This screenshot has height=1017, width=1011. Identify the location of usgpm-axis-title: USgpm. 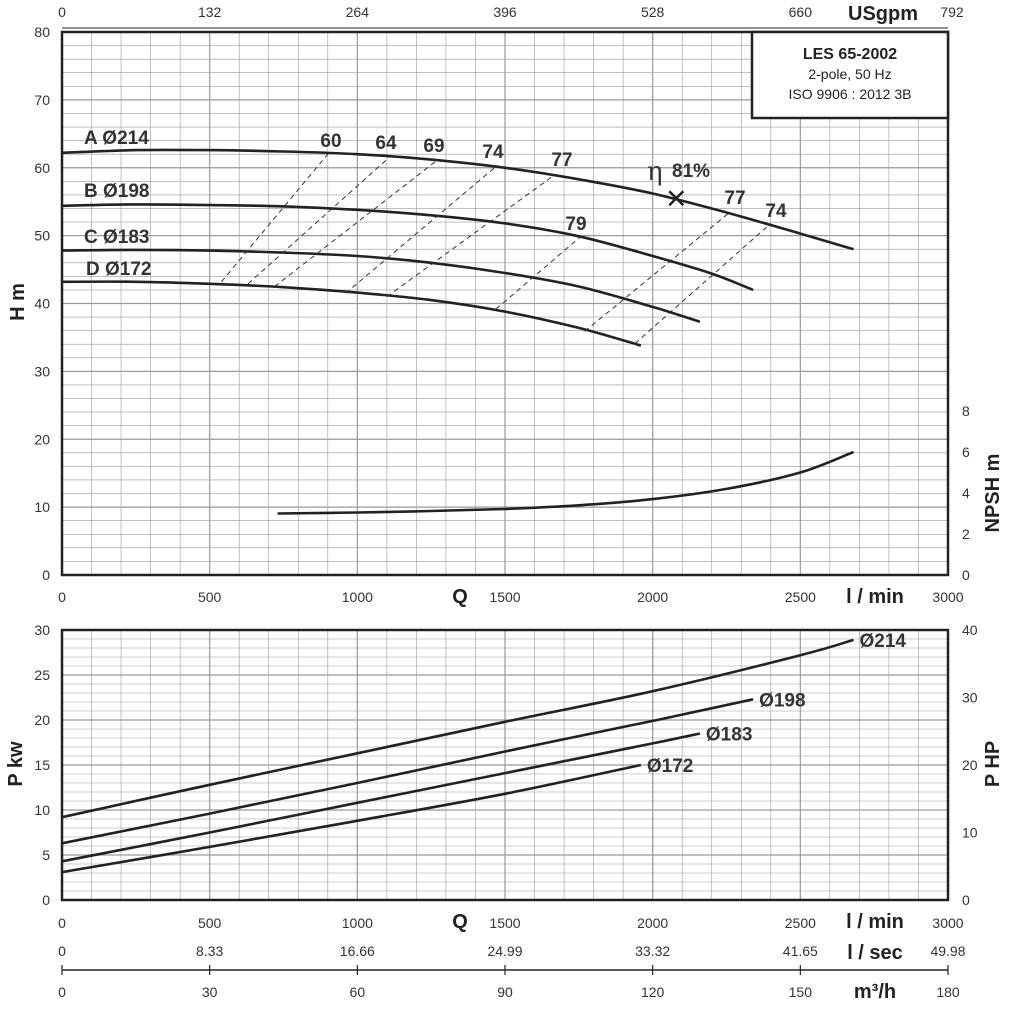
(883, 14).